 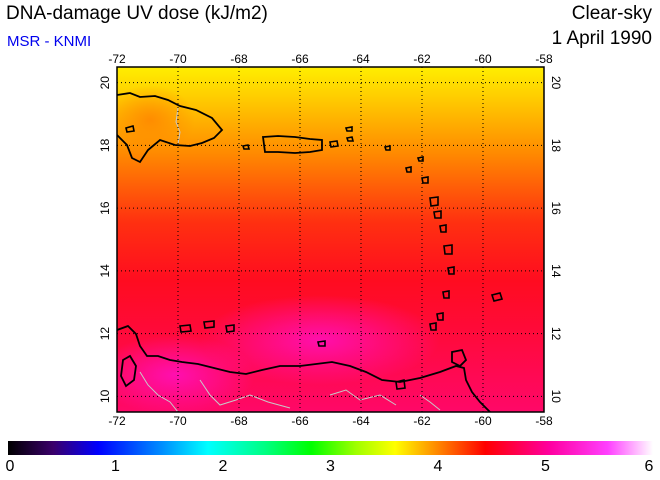 I want to click on map-subtitle: MSR - KNMI, so click(x=49, y=41).